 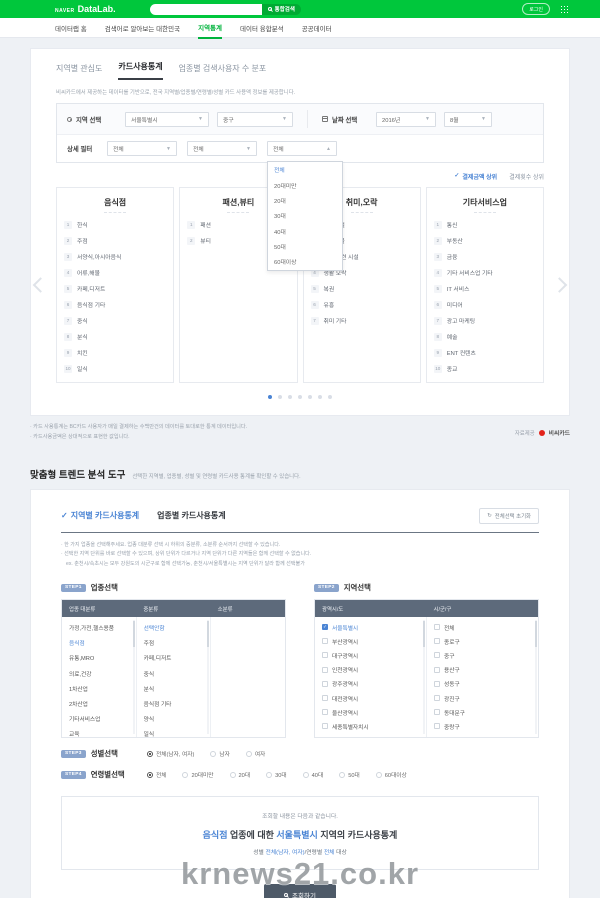 What do you see at coordinates (222, 68) in the screenshot?
I see `tab-user-distribution: 업종별 검색사용자 수 분포` at bounding box center [222, 68].